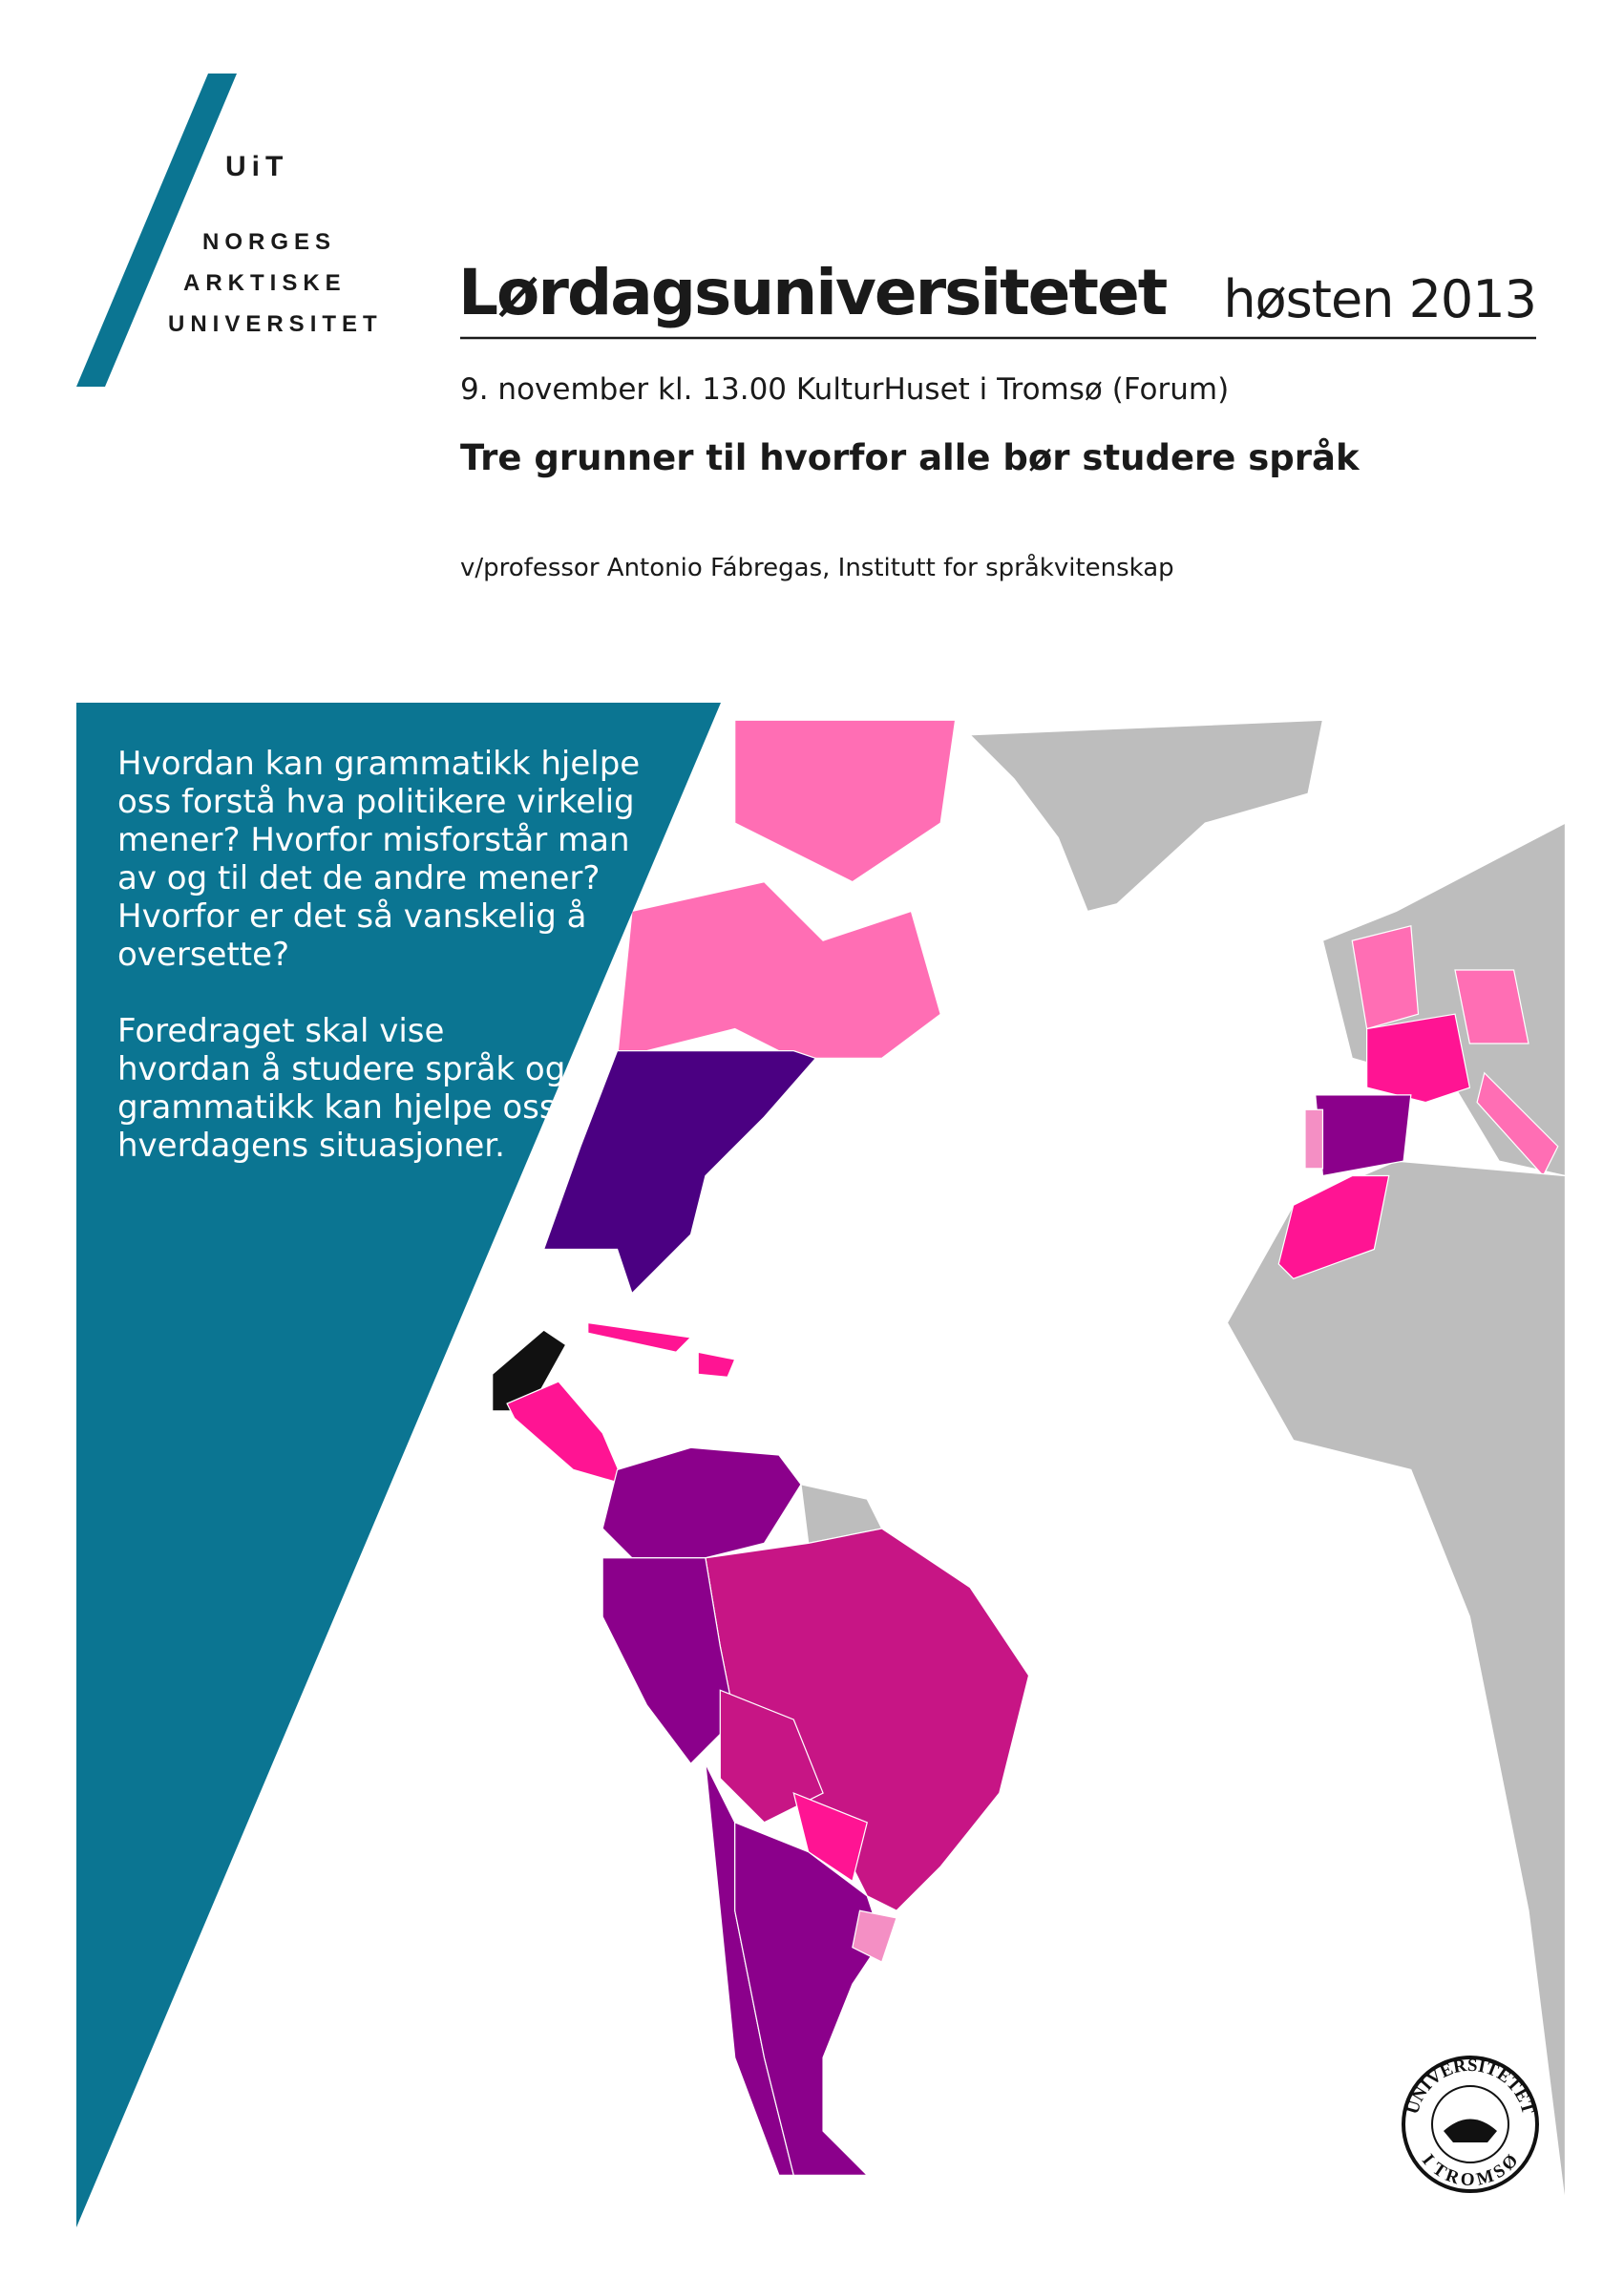 The image size is (1624, 2278). What do you see at coordinates (352, 916) in the screenshot?
I see `intro-line: Hvorfor er det så vanskelig å` at bounding box center [352, 916].